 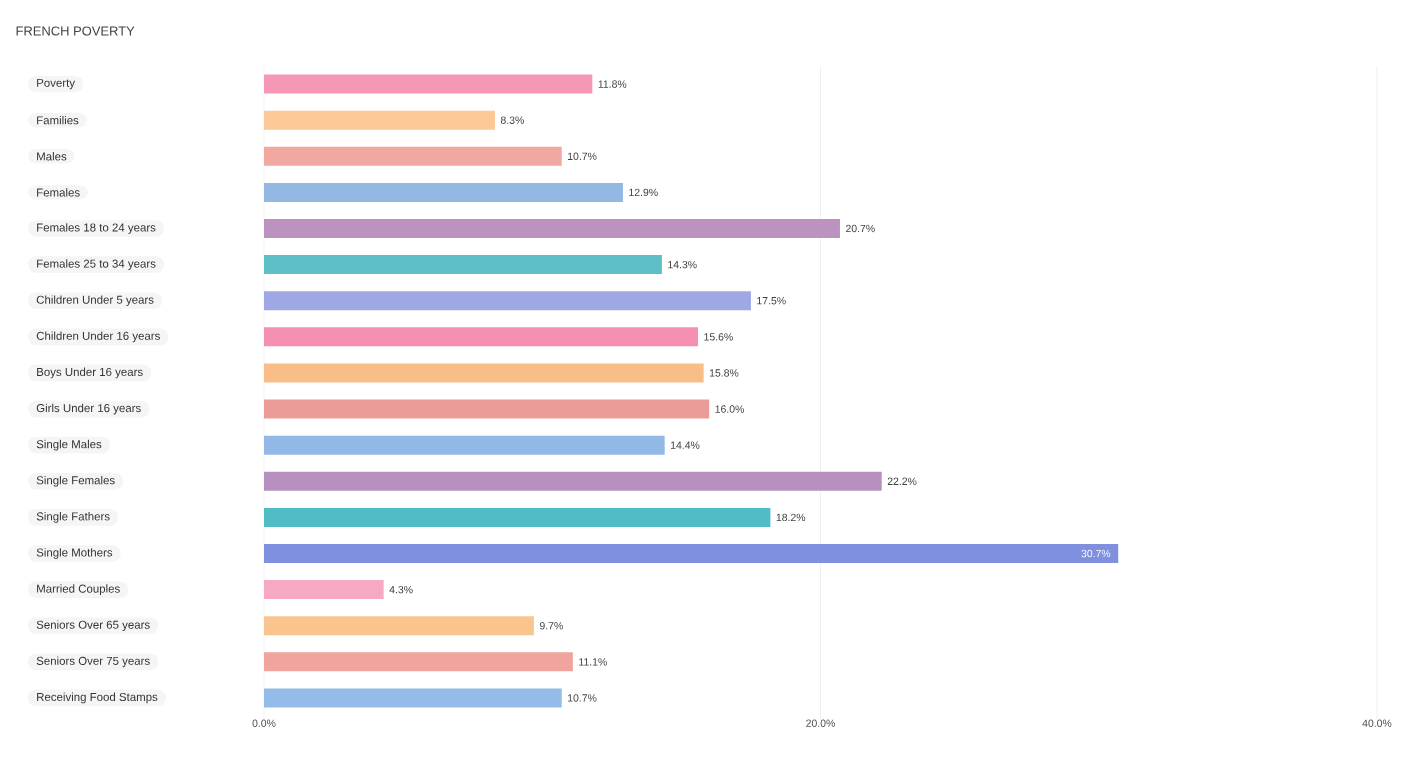 I want to click on y-tick-label: Seniors Over 75 years, so click(x=93, y=662).